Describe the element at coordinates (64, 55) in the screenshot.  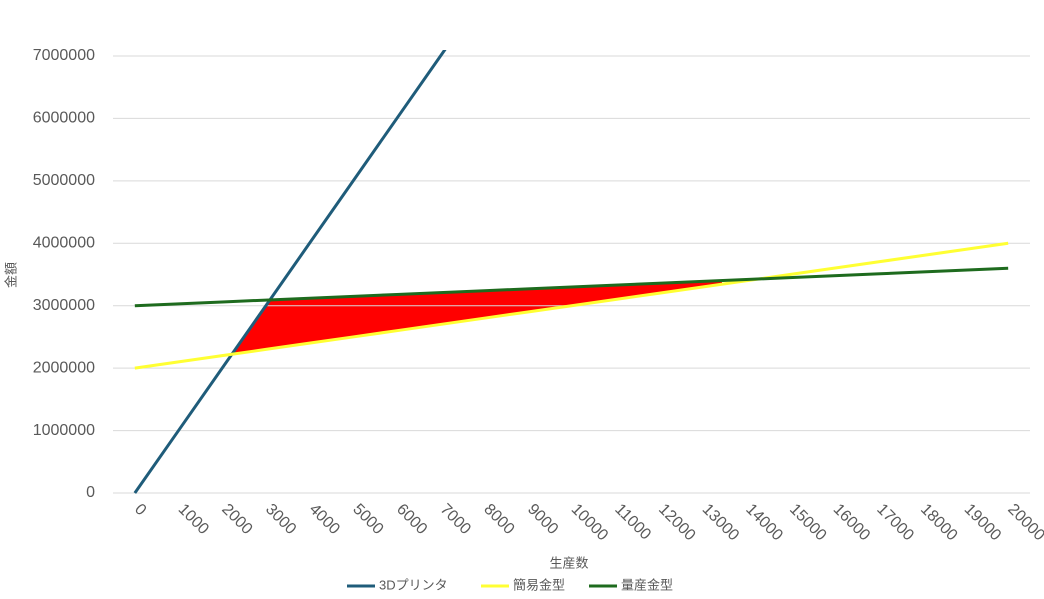
I see `y-tick-label: 7000000` at that location.